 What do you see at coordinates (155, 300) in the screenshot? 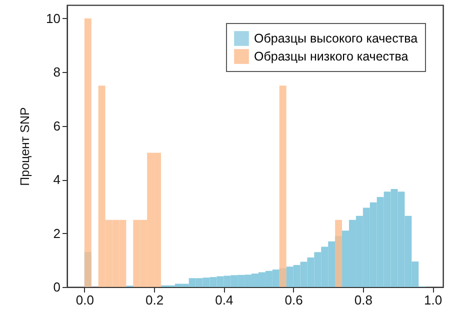
I see `x-tick-label: 0.2` at bounding box center [155, 300].